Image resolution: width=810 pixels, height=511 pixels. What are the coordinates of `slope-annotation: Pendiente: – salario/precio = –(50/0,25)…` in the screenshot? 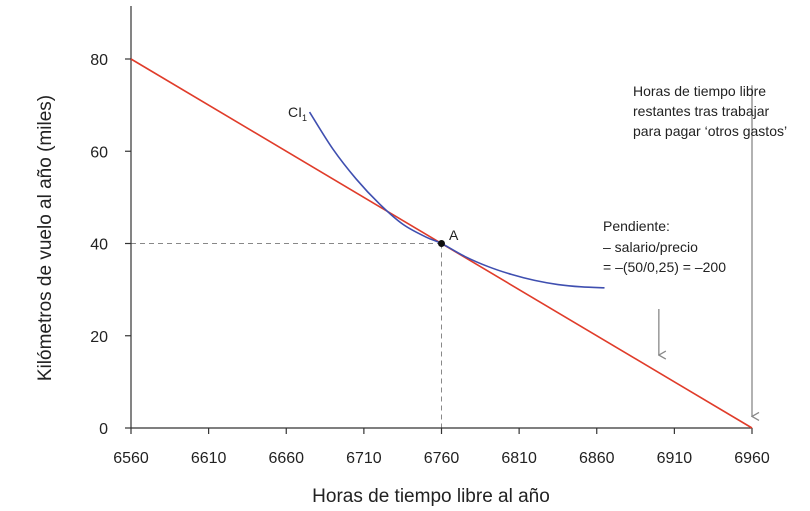 It's located at (664, 246).